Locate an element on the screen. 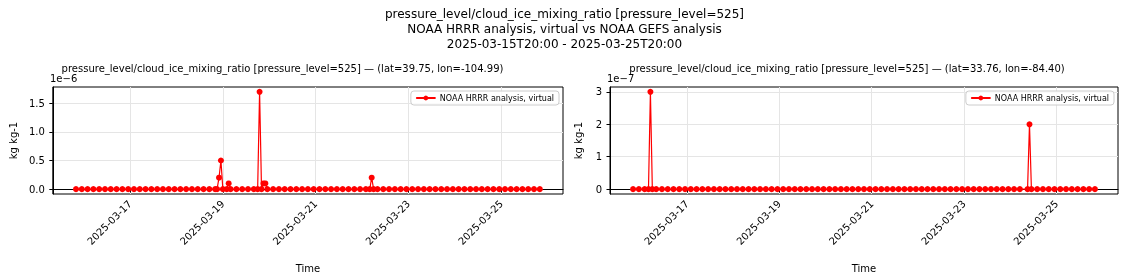  y-tick-label: 2 is located at coordinates (598, 124).